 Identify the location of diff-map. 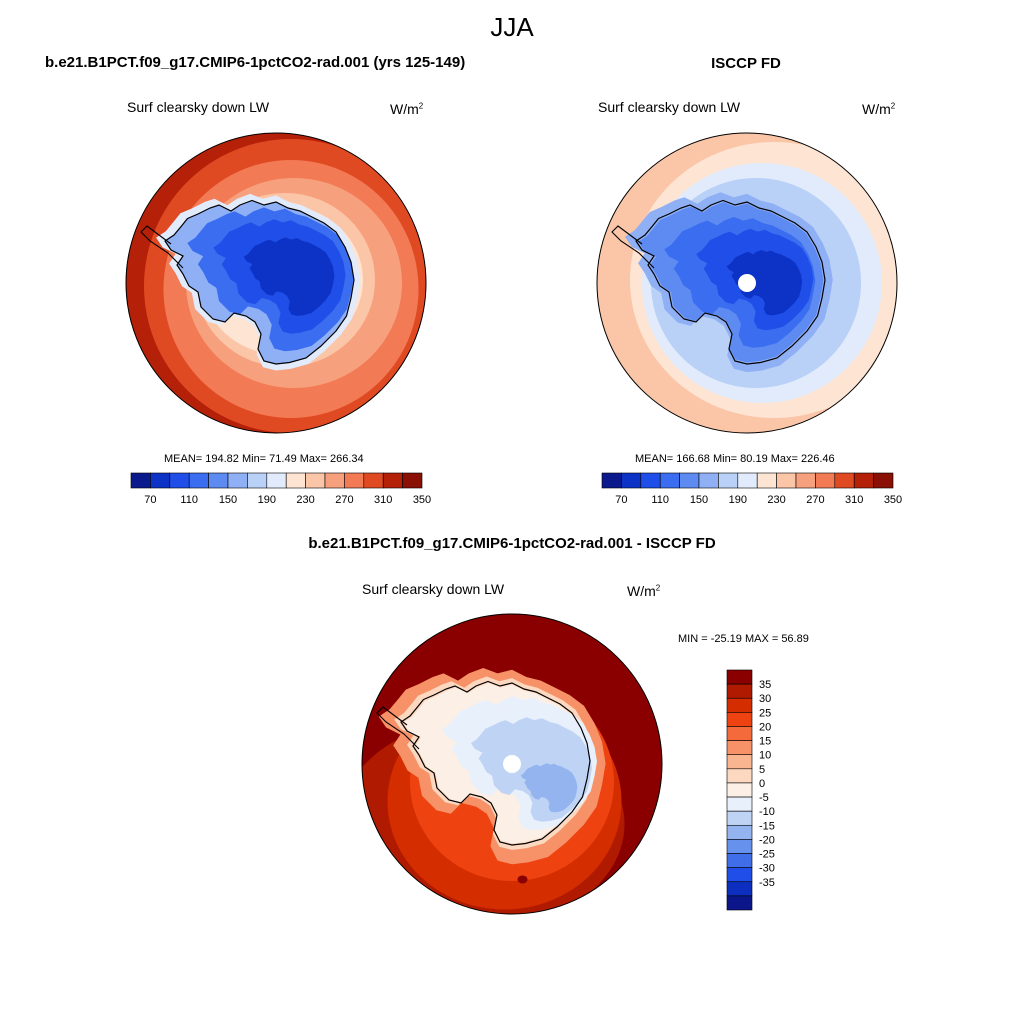
(512, 764).